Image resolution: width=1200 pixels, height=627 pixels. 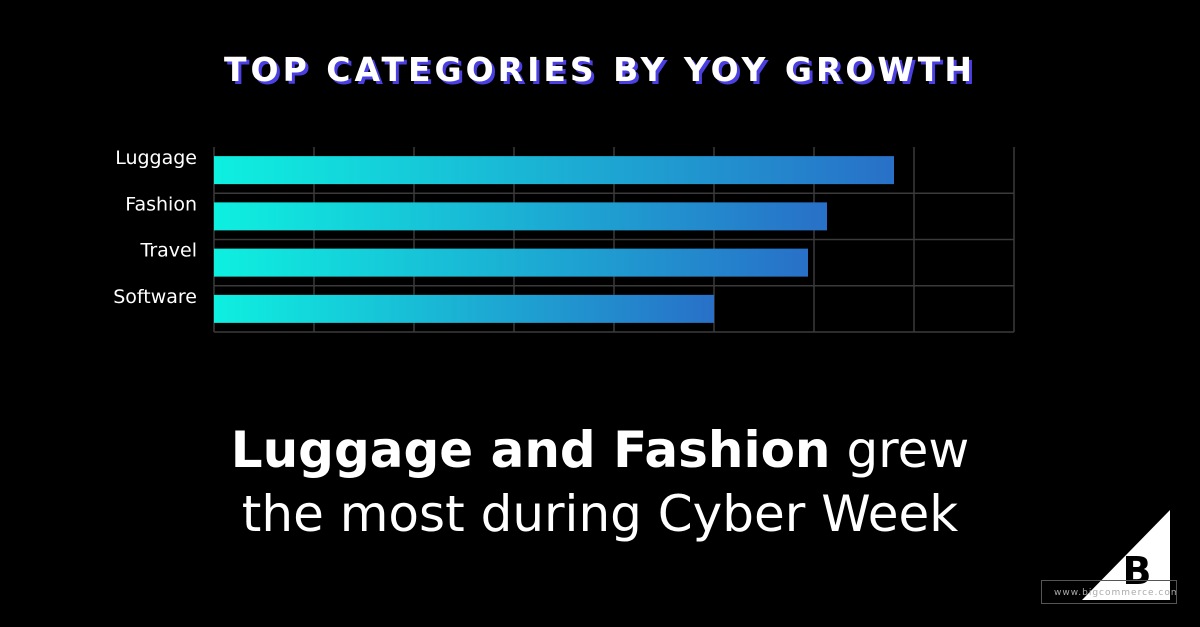 I want to click on bar-software, so click(x=464, y=308).